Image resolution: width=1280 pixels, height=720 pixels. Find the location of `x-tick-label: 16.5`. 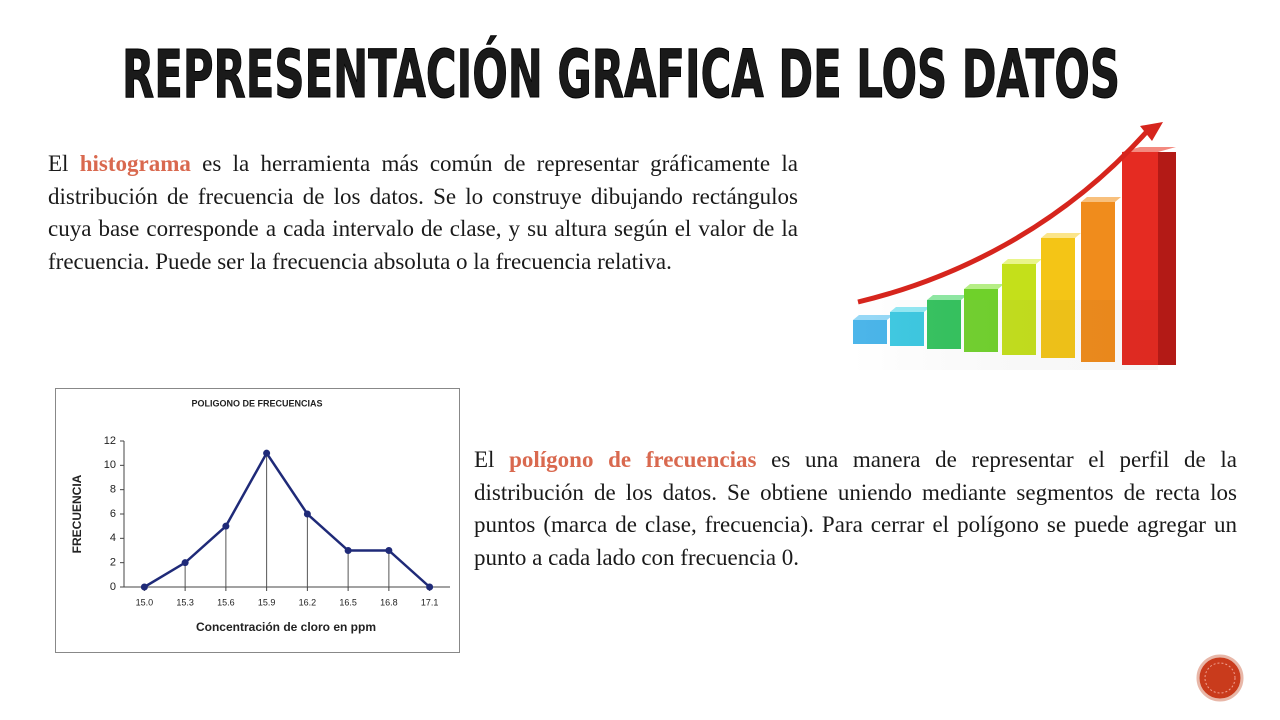

x-tick-label: 16.5 is located at coordinates (348, 602).